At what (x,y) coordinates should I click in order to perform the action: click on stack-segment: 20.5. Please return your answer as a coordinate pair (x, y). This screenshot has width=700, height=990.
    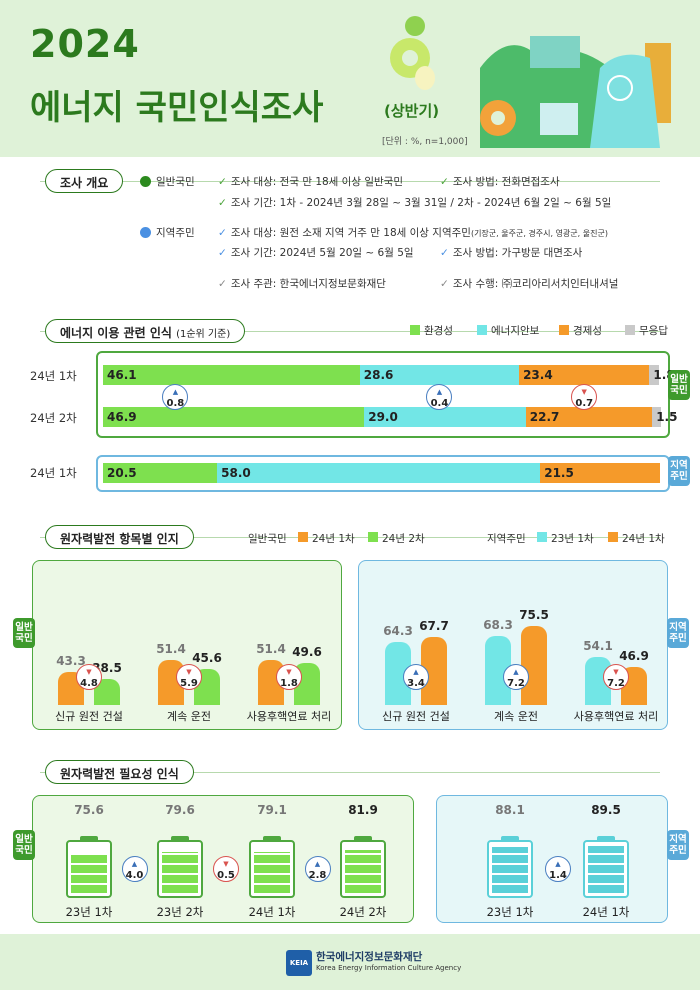
    Looking at the image, I should click on (160, 473).